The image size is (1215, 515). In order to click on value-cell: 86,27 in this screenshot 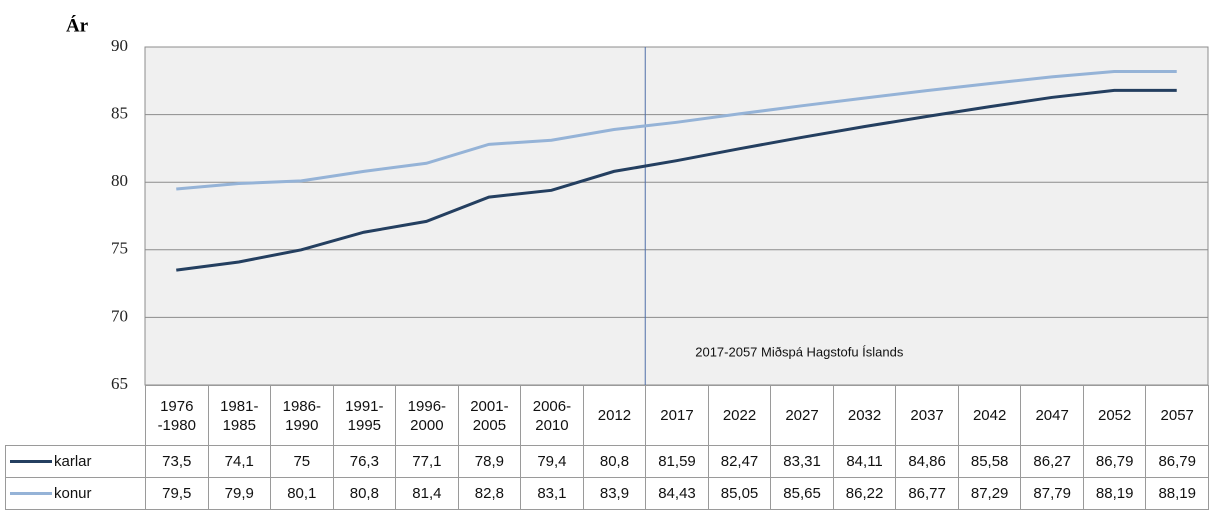, I will do `click(1052, 461)`.